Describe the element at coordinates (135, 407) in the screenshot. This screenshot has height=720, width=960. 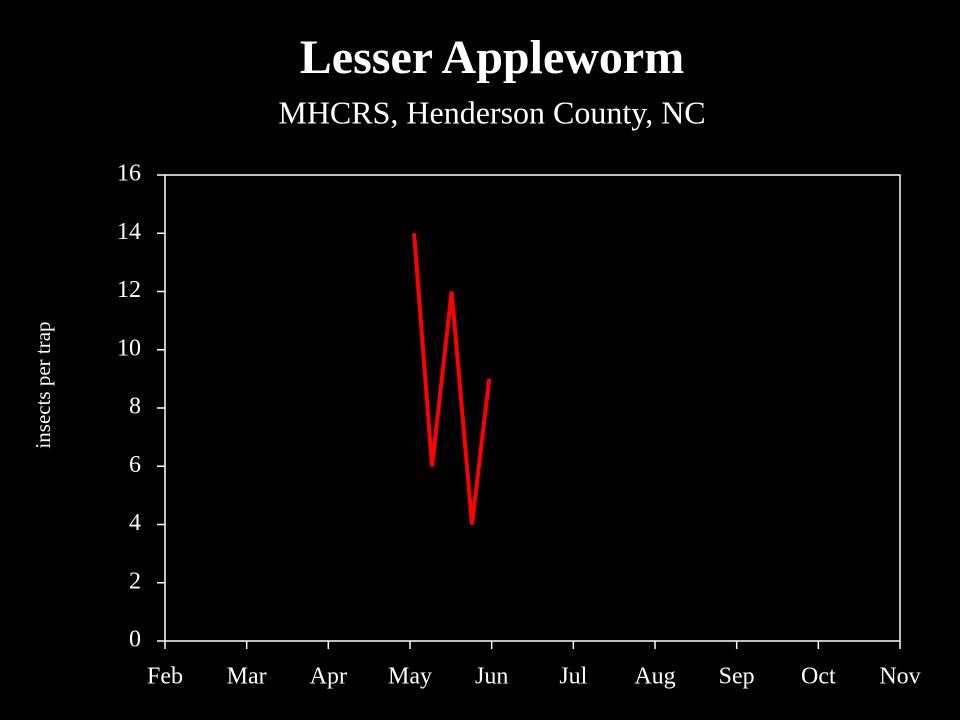
I see `y-tick-label: 8` at that location.